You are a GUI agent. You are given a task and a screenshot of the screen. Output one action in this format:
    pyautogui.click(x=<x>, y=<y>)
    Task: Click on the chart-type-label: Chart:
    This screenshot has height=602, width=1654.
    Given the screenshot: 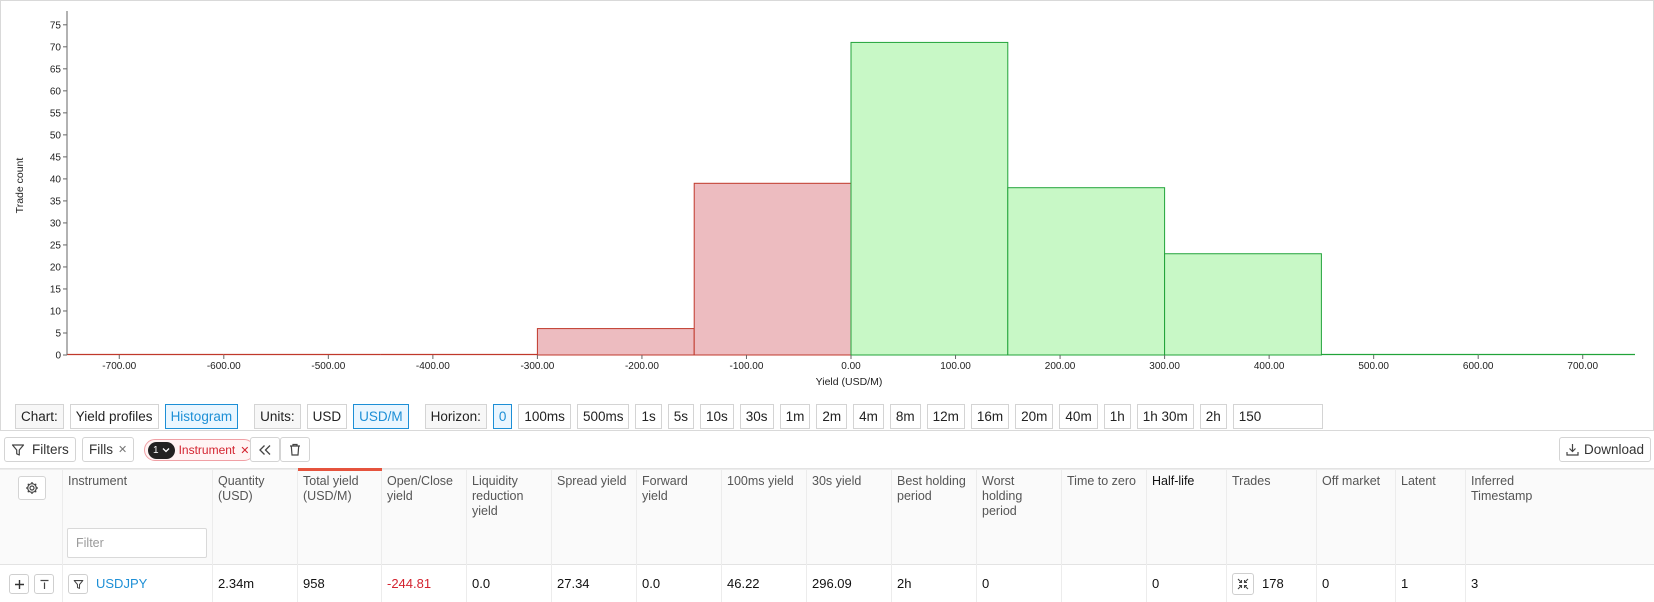 What is the action you would take?
    pyautogui.click(x=39, y=416)
    